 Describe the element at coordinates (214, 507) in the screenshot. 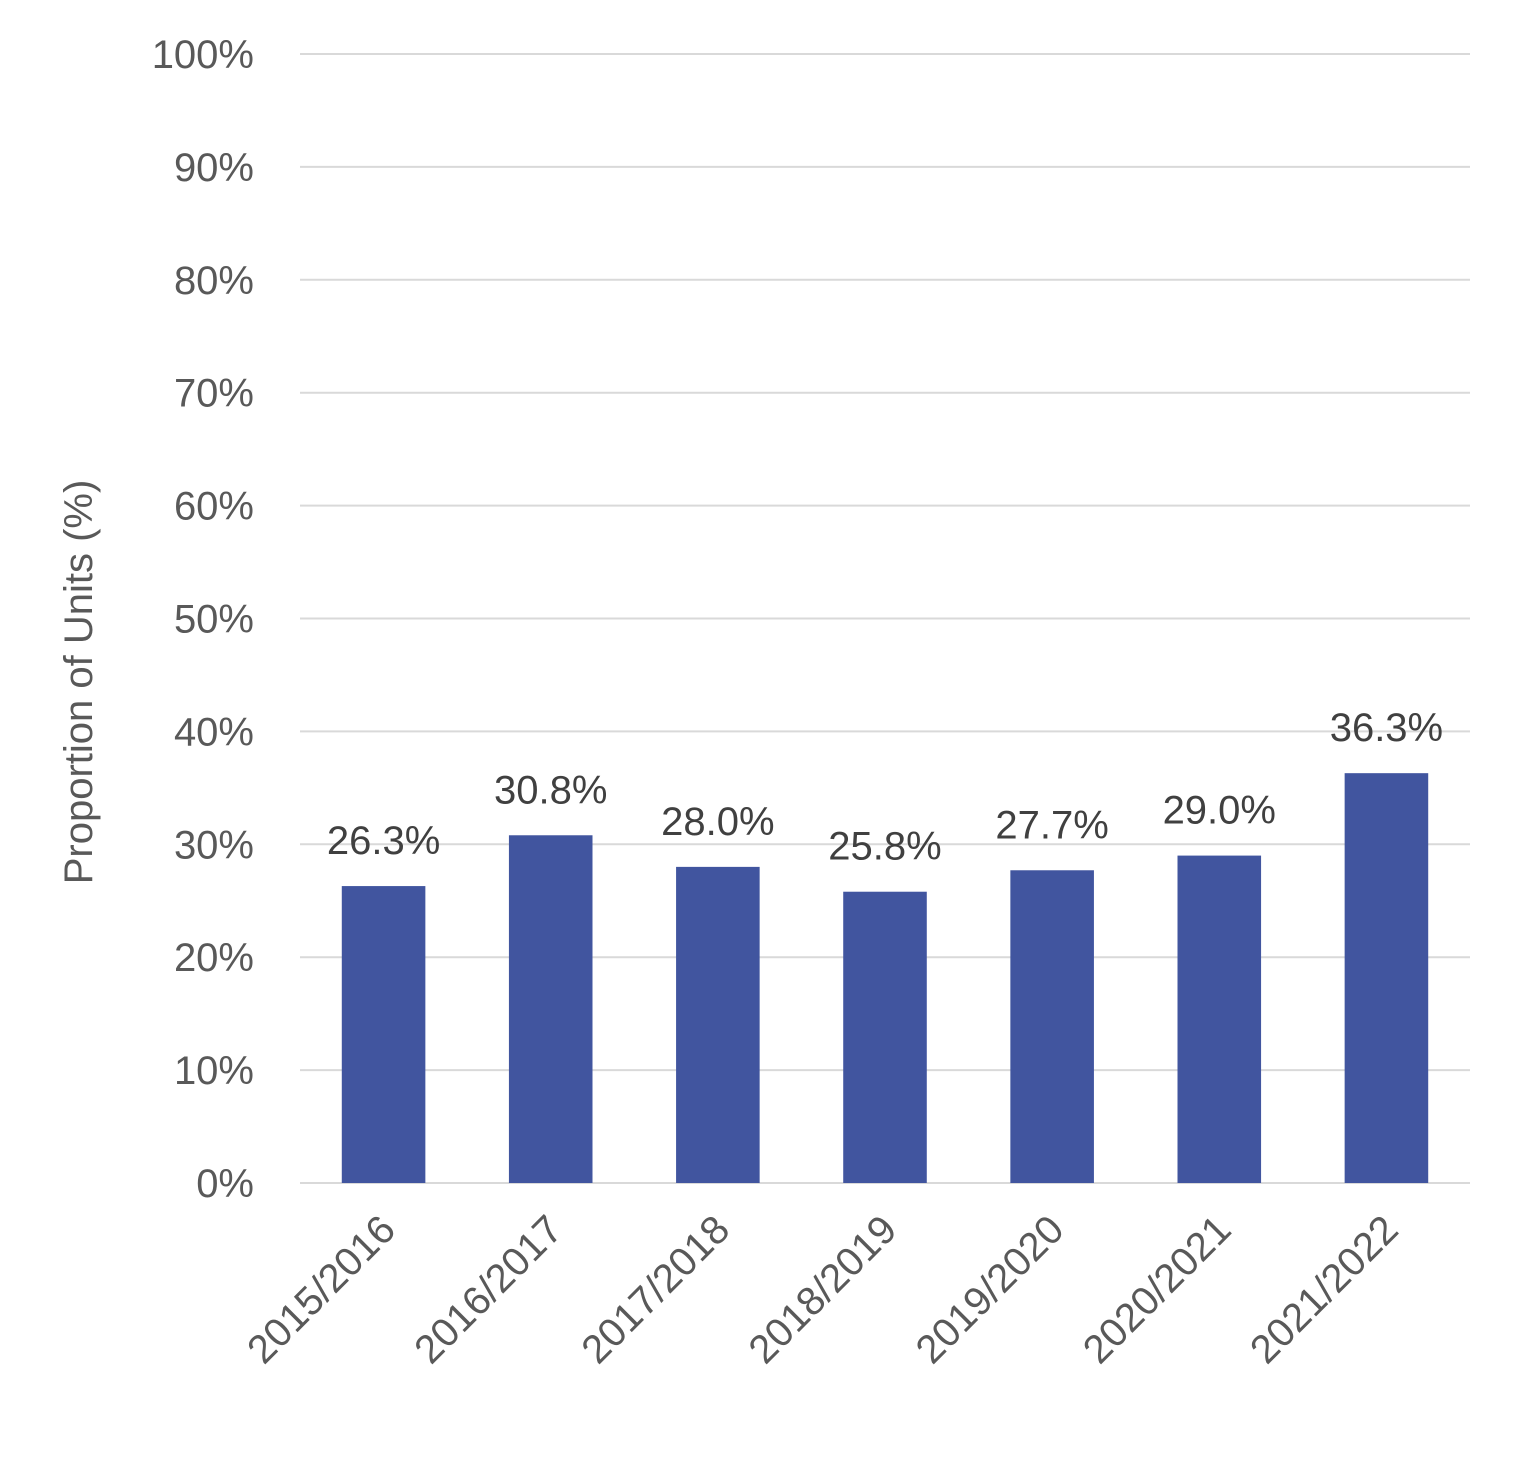

I see `y-tick-label: 60%` at that location.